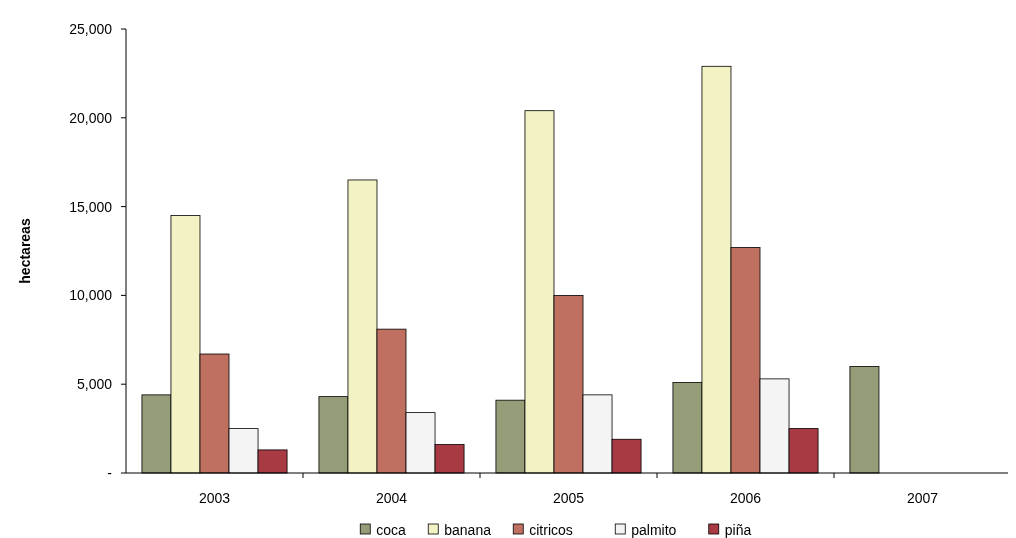 This screenshot has width=1016, height=538. What do you see at coordinates (110, 472) in the screenshot?
I see `y-tick-label: -` at bounding box center [110, 472].